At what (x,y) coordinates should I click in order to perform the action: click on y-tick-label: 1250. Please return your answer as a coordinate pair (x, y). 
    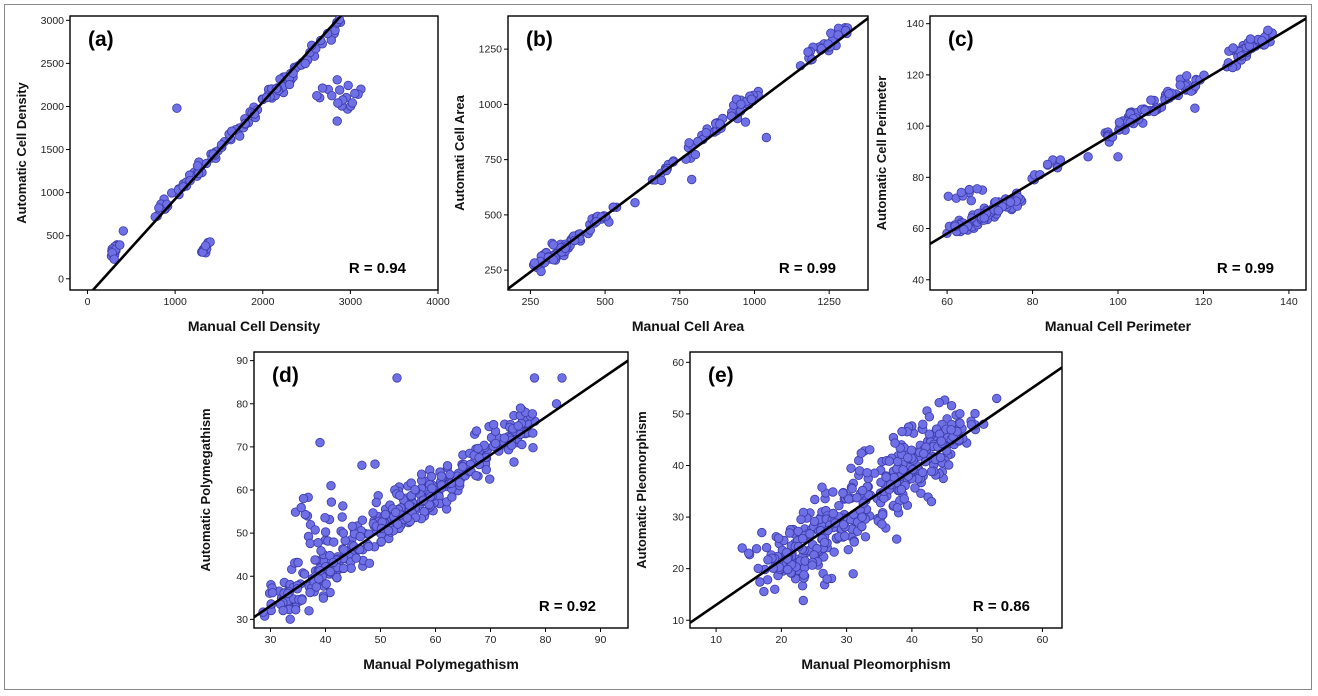
    Looking at the image, I should click on (491, 50).